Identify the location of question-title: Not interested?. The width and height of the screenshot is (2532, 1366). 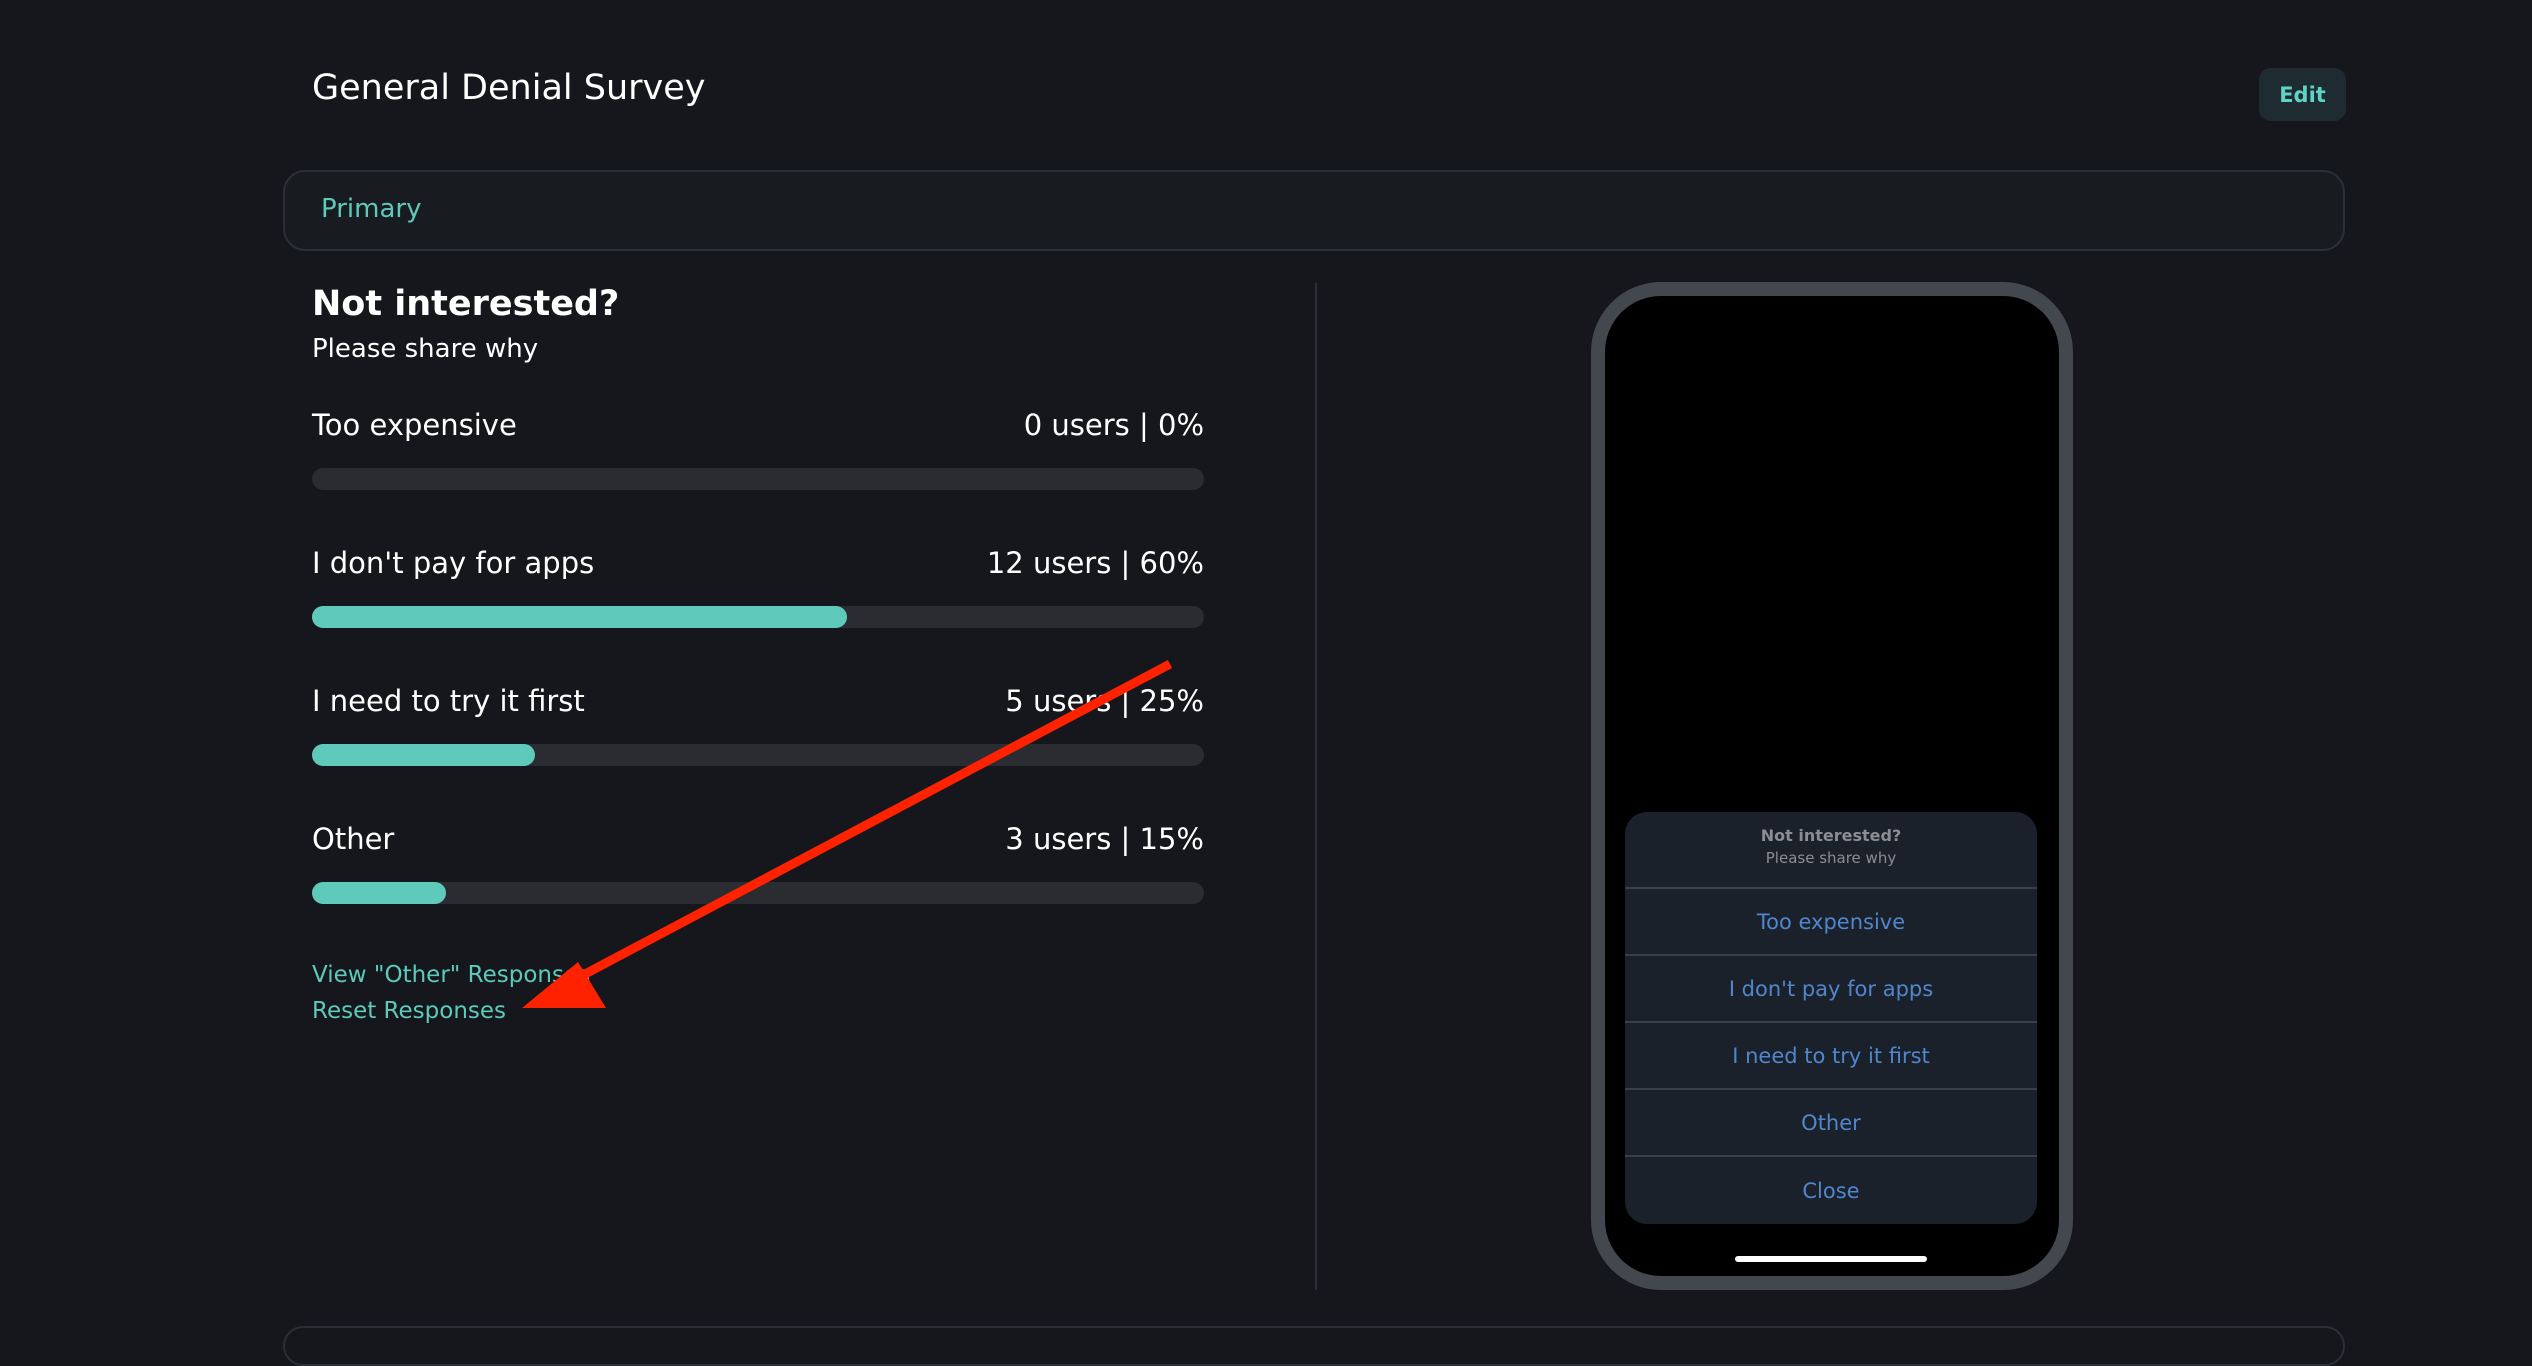
(466, 304).